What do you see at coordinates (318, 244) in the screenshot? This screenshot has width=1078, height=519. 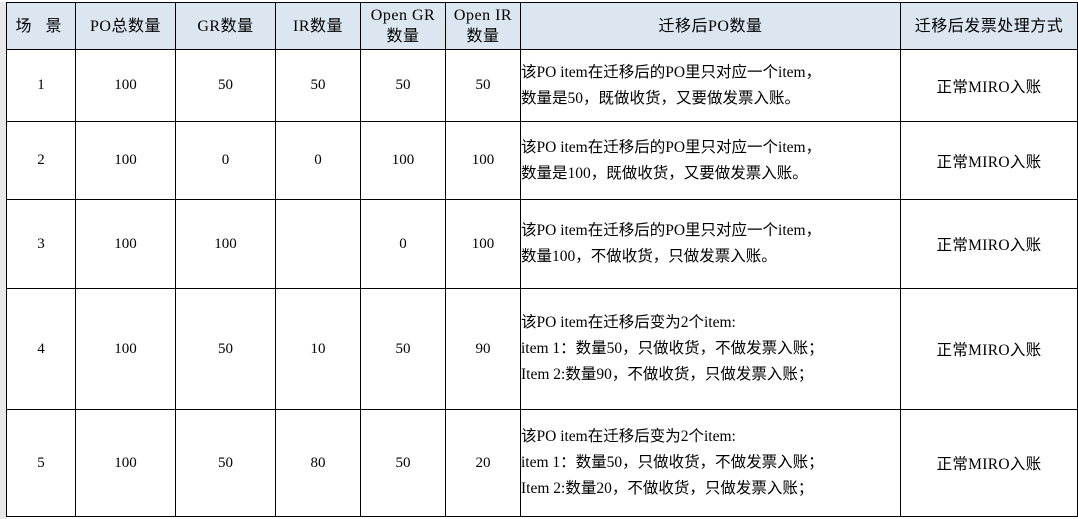 I see `cell-ir-qty` at bounding box center [318, 244].